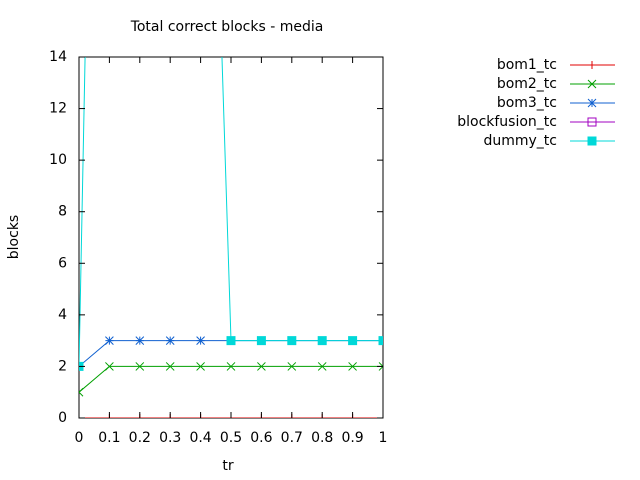 The image size is (640, 480). Describe the element at coordinates (261, 438) in the screenshot. I see `x-tick-label: 0.6` at that location.